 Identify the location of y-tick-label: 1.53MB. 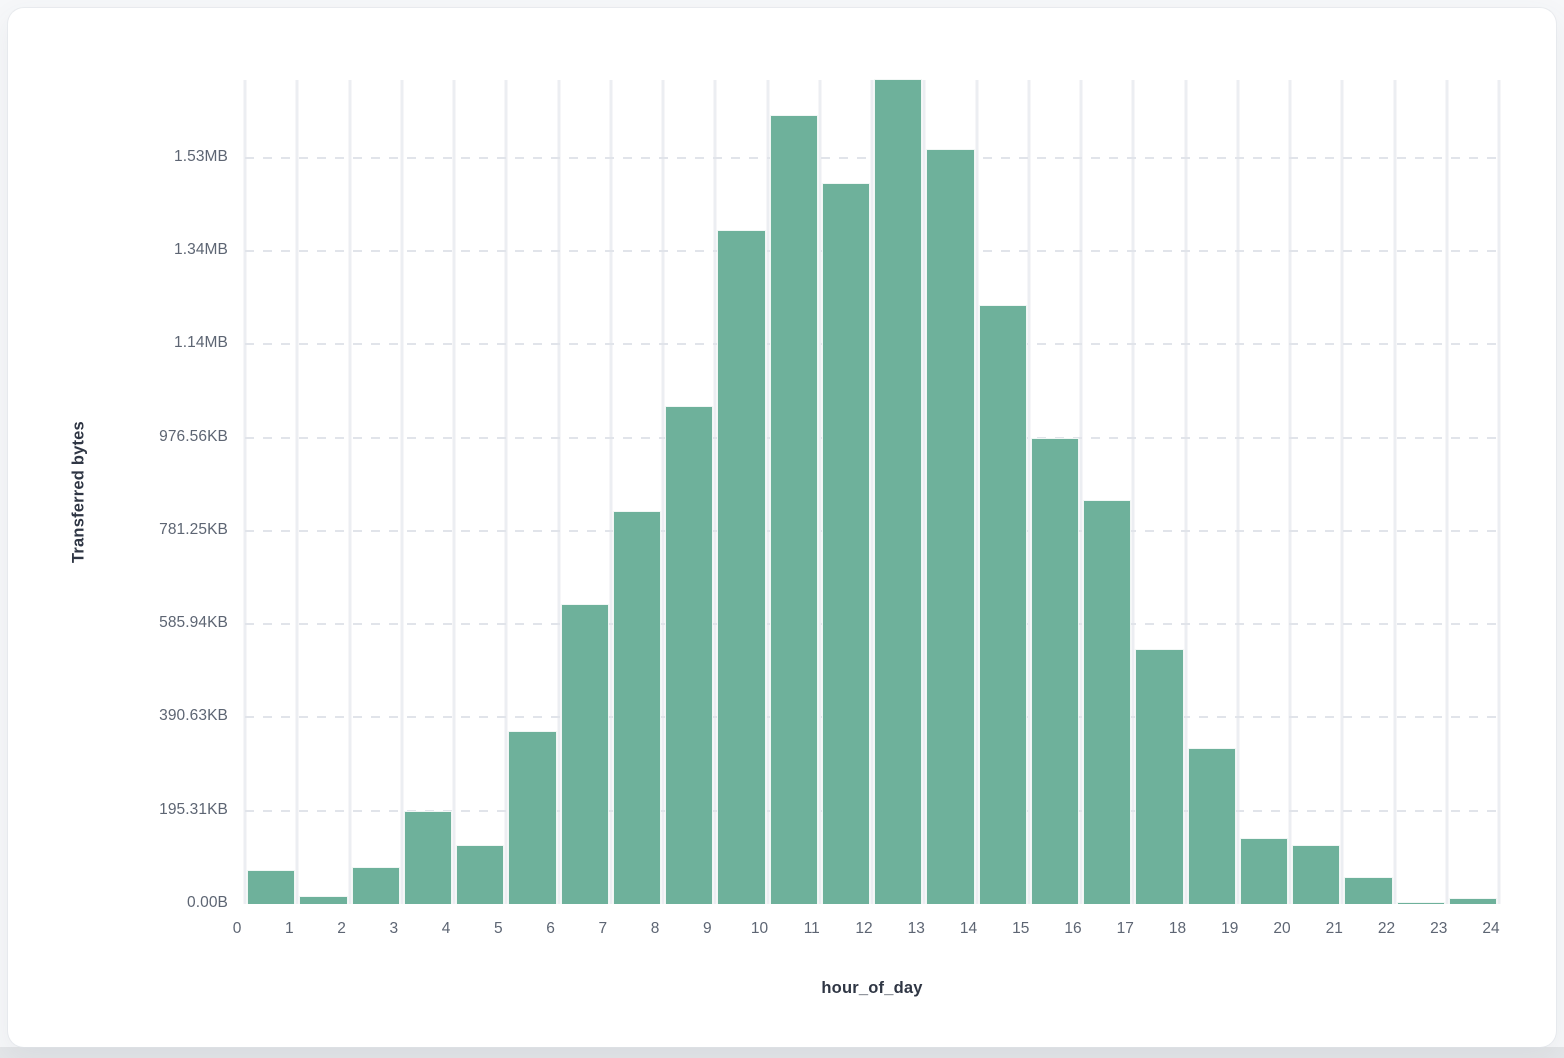
(200, 156).